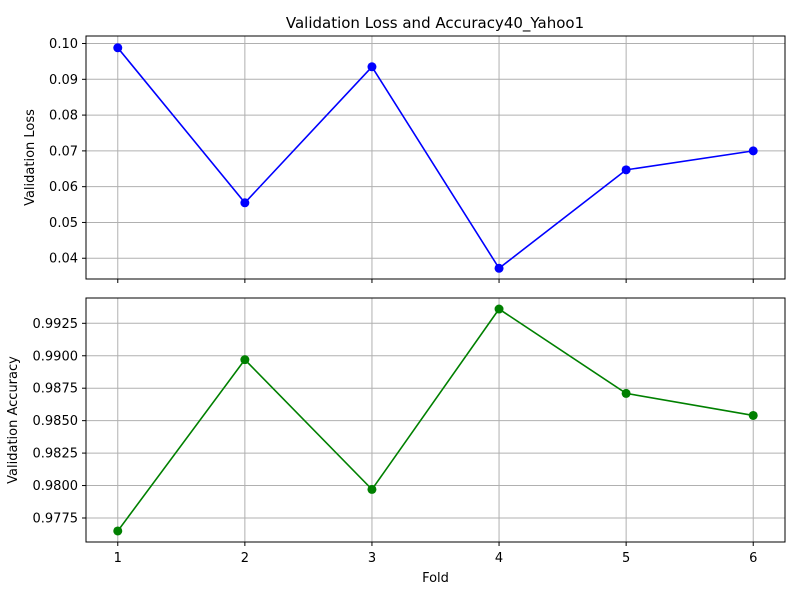 The width and height of the screenshot is (800, 600). Describe the element at coordinates (63, 80) in the screenshot. I see `loss-ytick-label: 0.09` at that location.